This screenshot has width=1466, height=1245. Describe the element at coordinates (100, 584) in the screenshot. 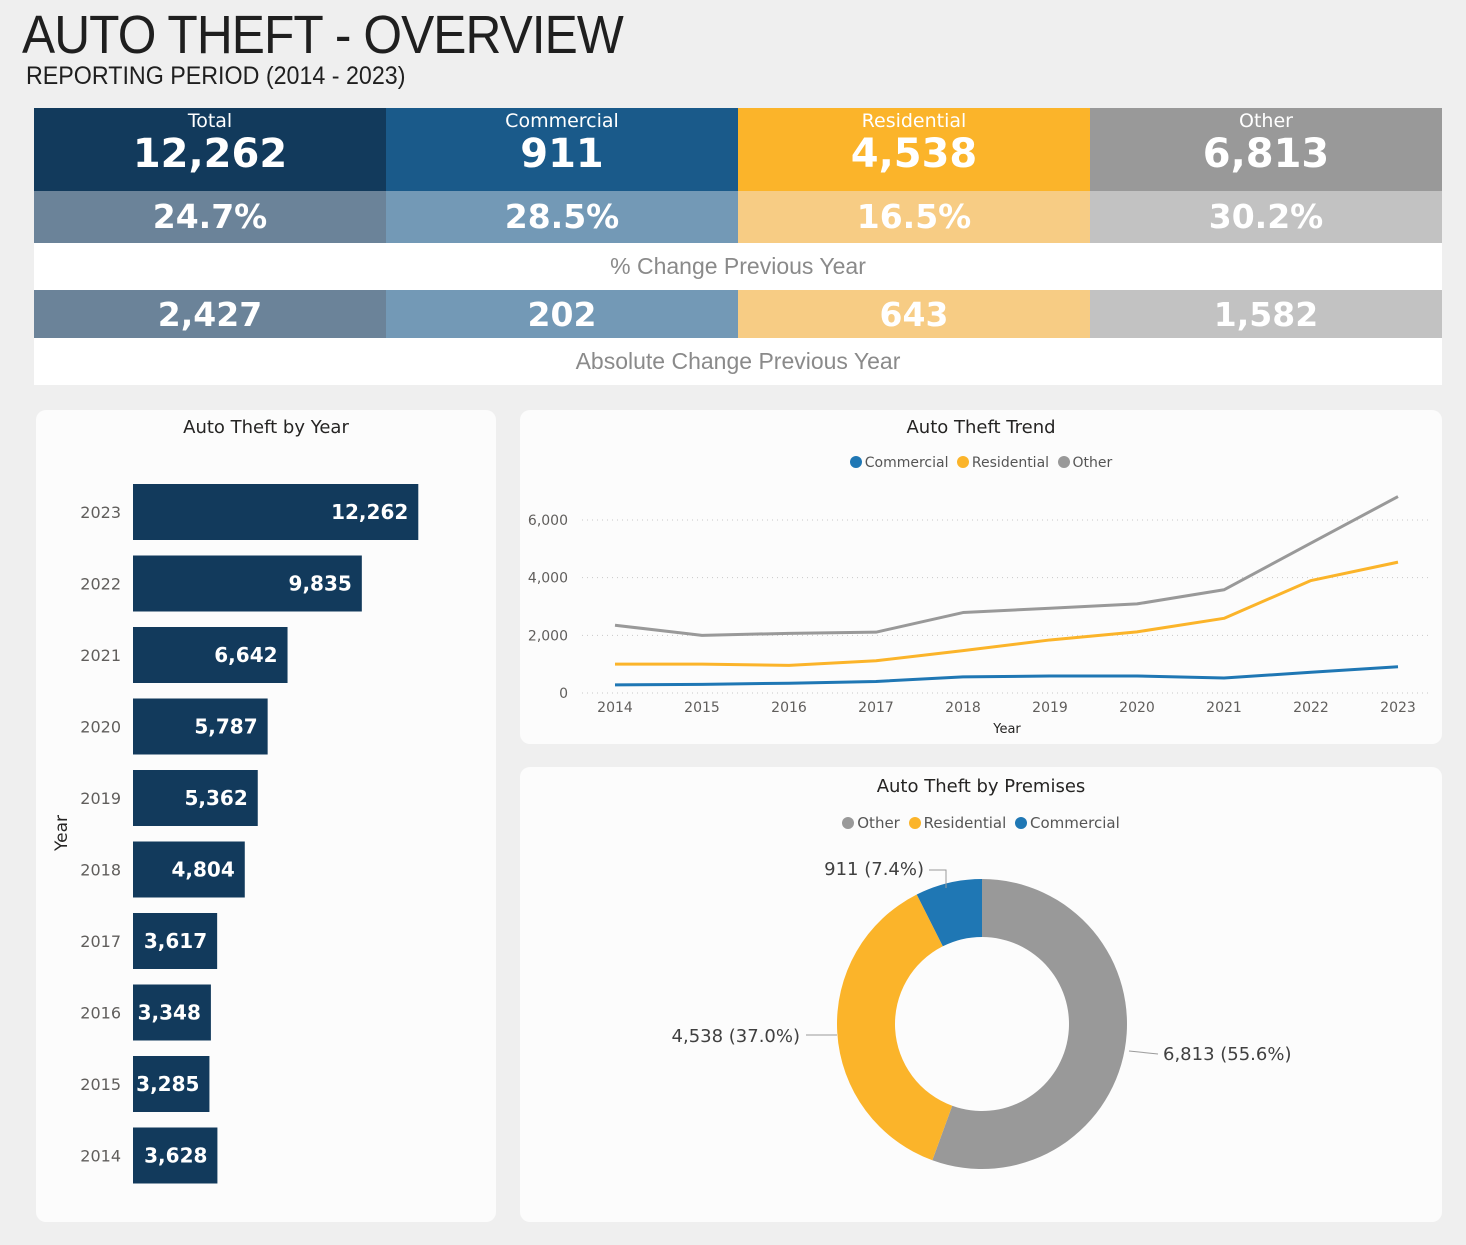

I see `bar-category-label: 2022` at that location.